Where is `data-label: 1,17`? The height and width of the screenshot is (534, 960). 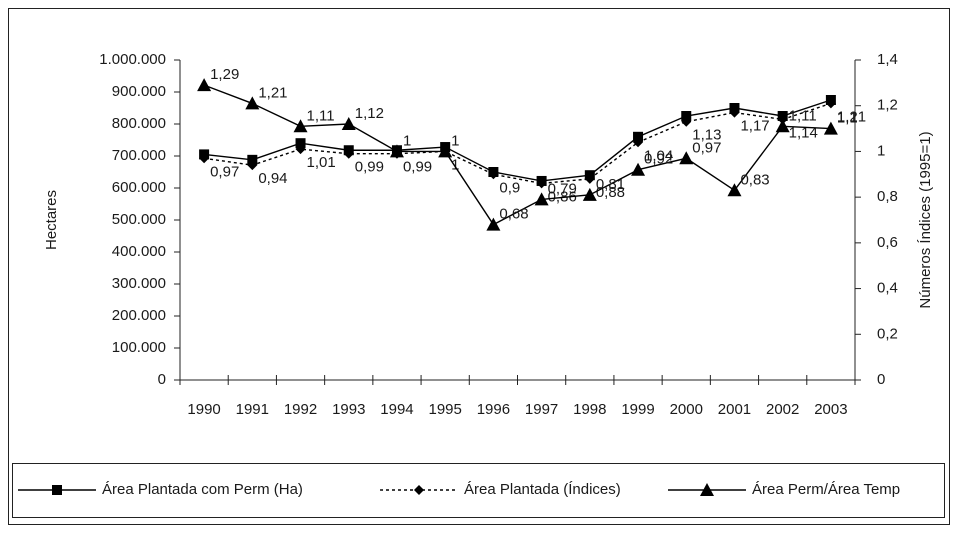
data-label: 1,17 is located at coordinates (754, 126).